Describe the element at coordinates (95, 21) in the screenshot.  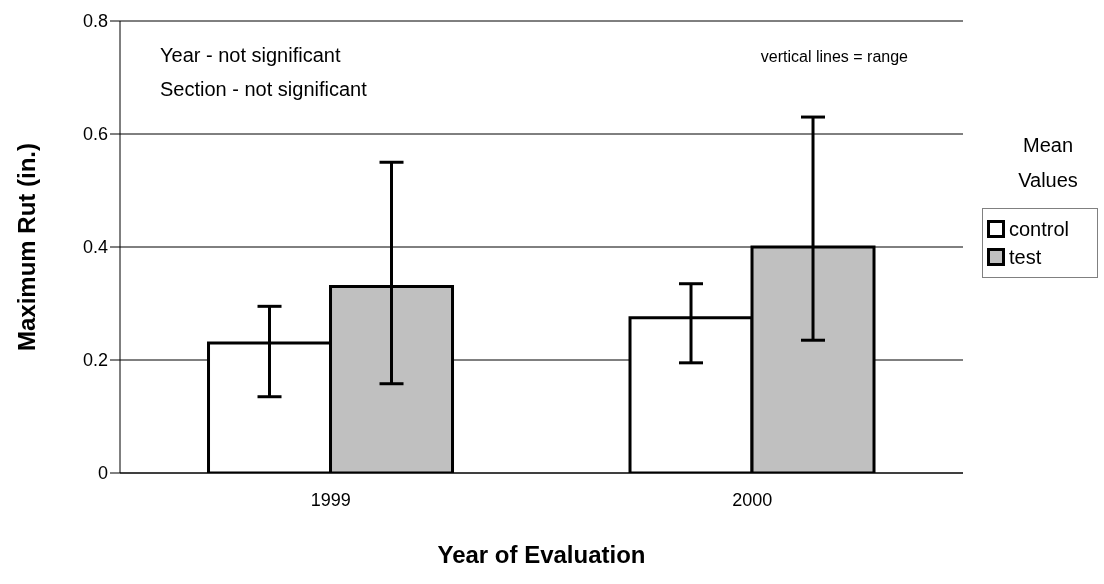
I see `y-tick-label: 0.8` at that location.